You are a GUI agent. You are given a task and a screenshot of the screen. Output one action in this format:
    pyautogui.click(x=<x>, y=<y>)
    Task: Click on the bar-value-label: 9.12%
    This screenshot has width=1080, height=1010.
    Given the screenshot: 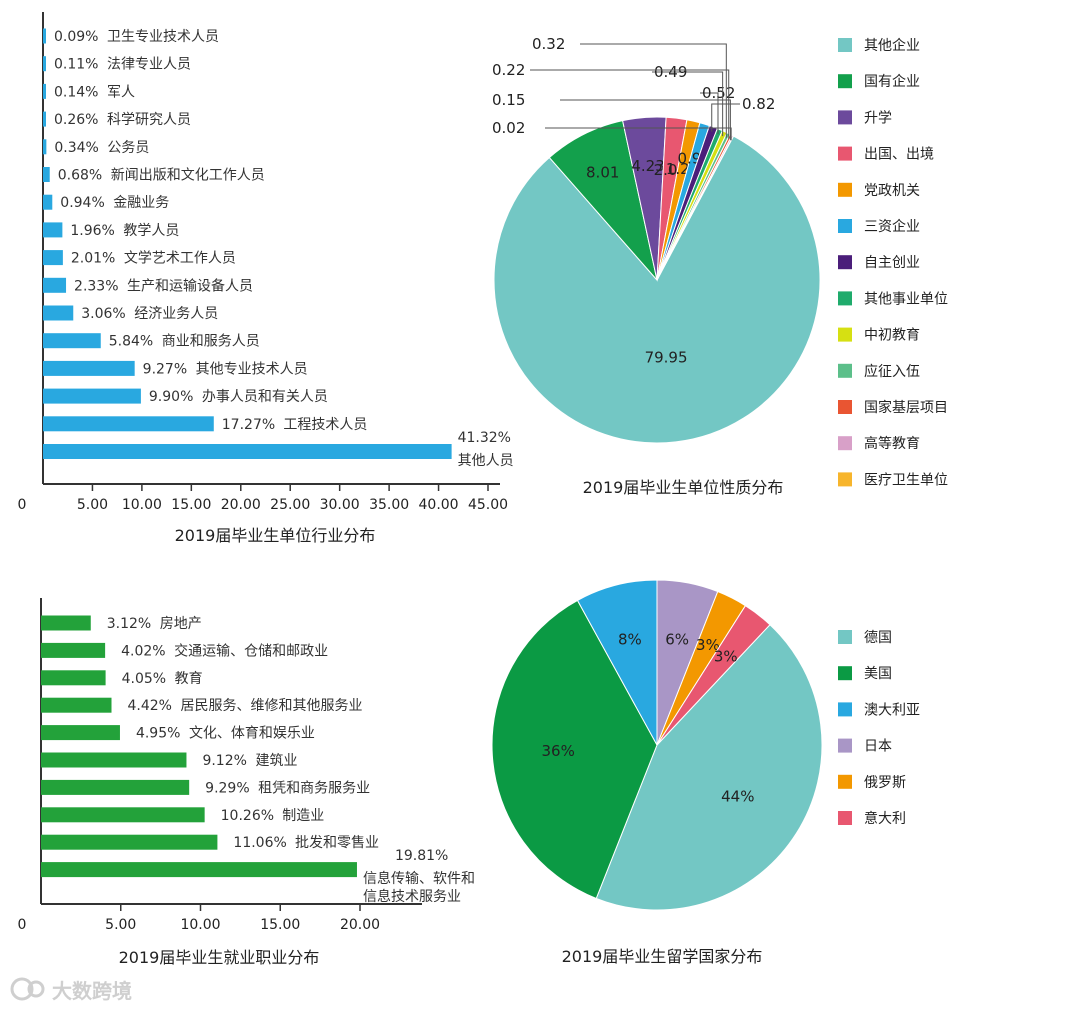 What is the action you would take?
    pyautogui.click(x=224, y=761)
    